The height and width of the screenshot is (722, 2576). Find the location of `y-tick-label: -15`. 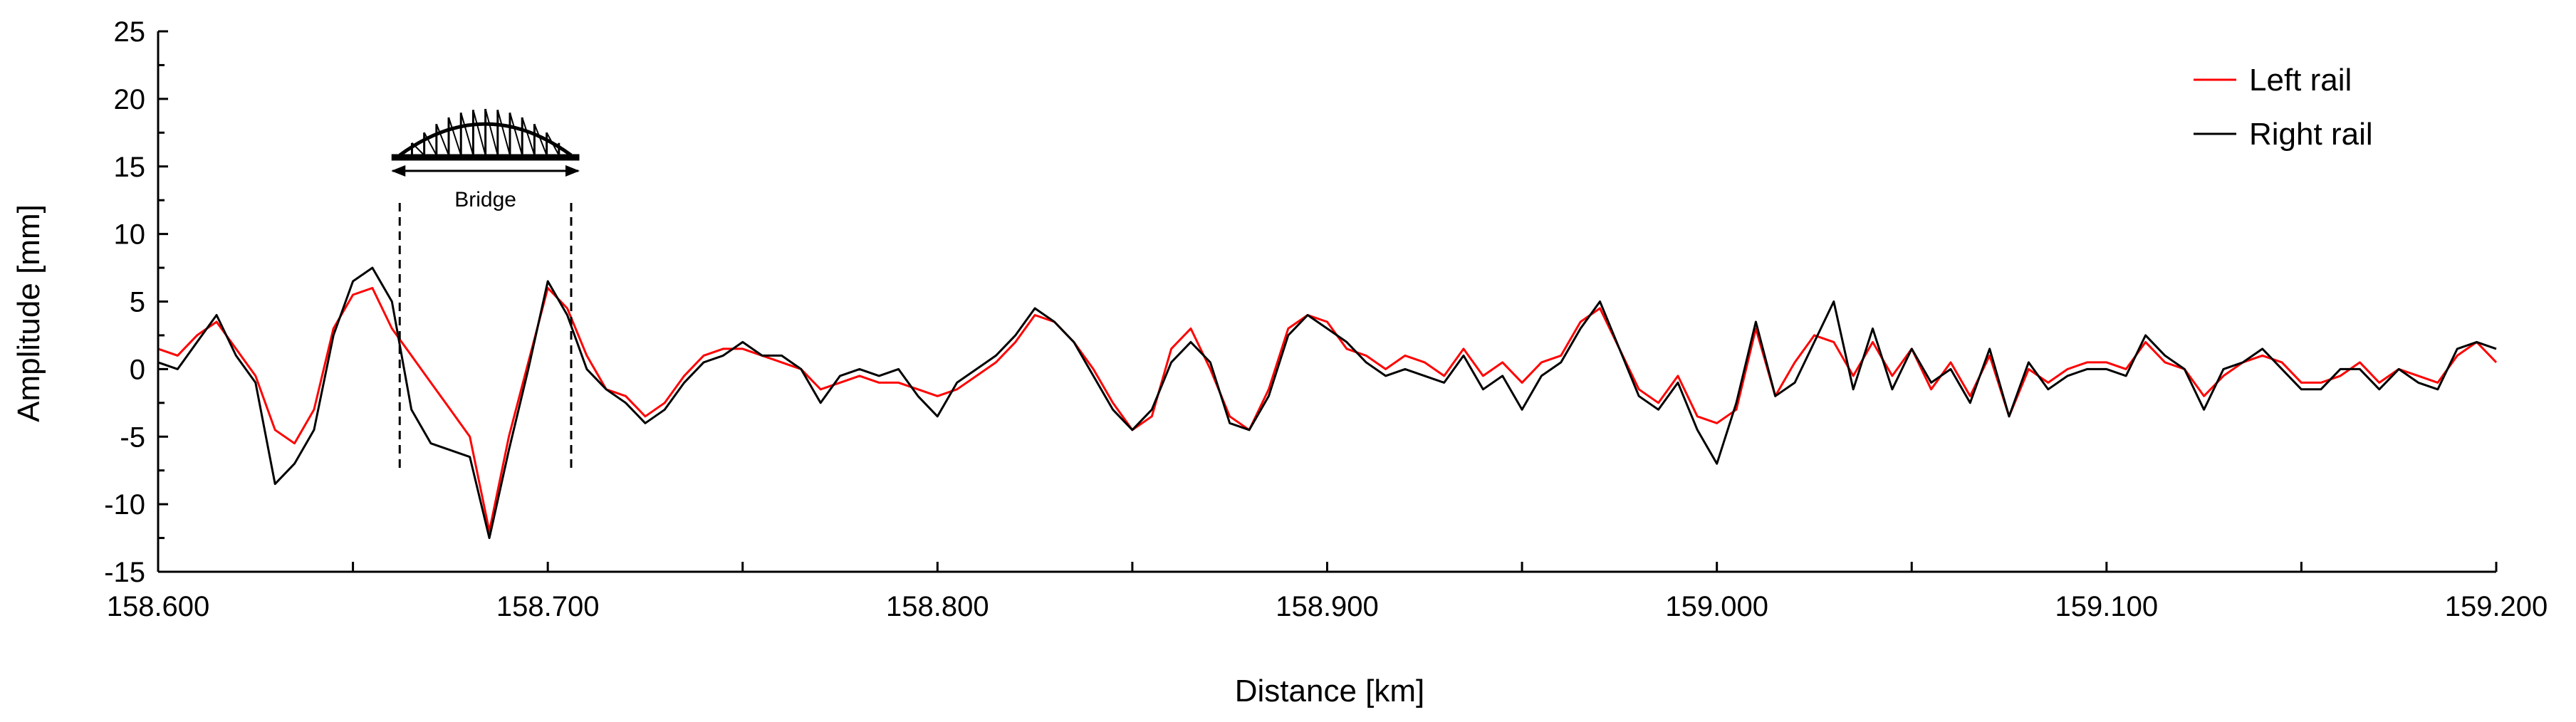

y-tick-label: -15 is located at coordinates (125, 572).